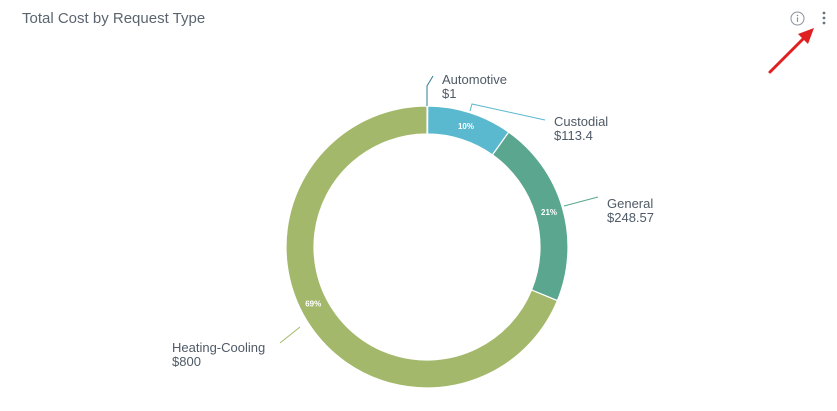 Image resolution: width=837 pixels, height=411 pixels. Describe the element at coordinates (186, 361) in the screenshot. I see `value-label: $800` at that location.